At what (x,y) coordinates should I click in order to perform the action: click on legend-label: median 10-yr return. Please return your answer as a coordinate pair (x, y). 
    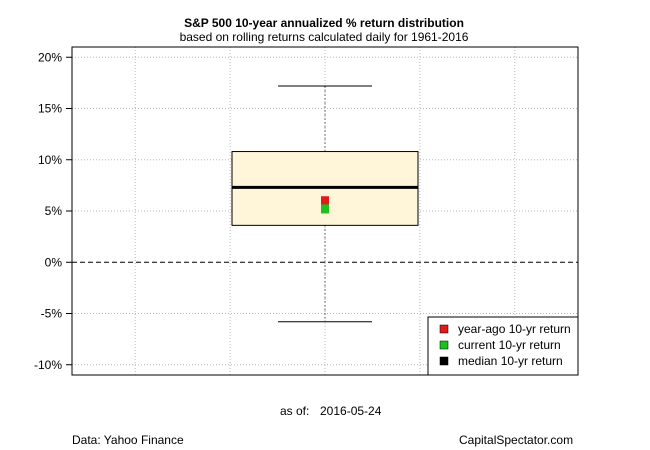
    Looking at the image, I should click on (510, 361).